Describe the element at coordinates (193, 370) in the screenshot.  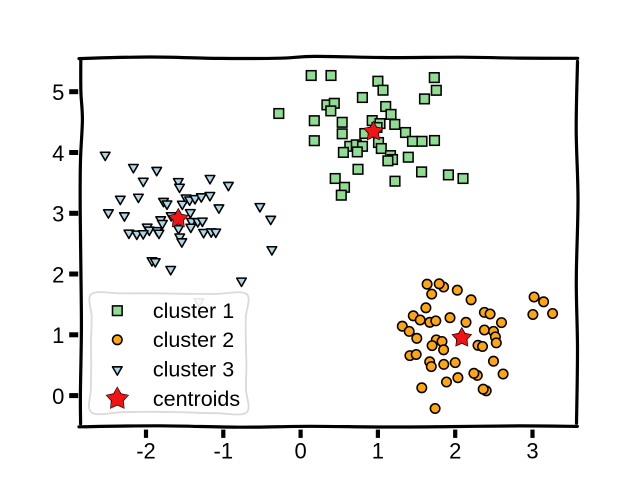
I see `svg-text: cluster 3` at that location.